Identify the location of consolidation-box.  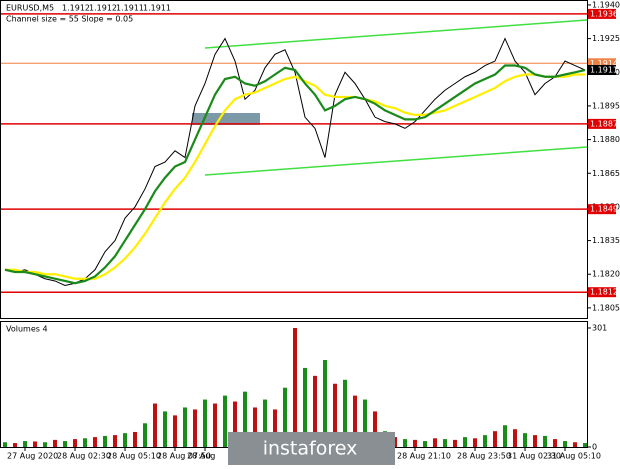
(226, 119).